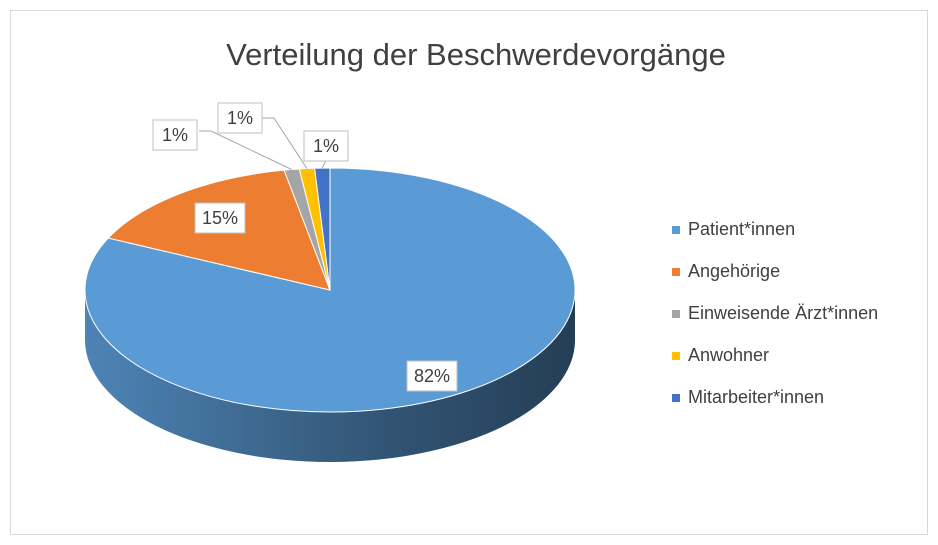  Describe the element at coordinates (476, 54) in the screenshot. I see `chart-title: Verteilung der Beschwerdevorgänge` at that location.